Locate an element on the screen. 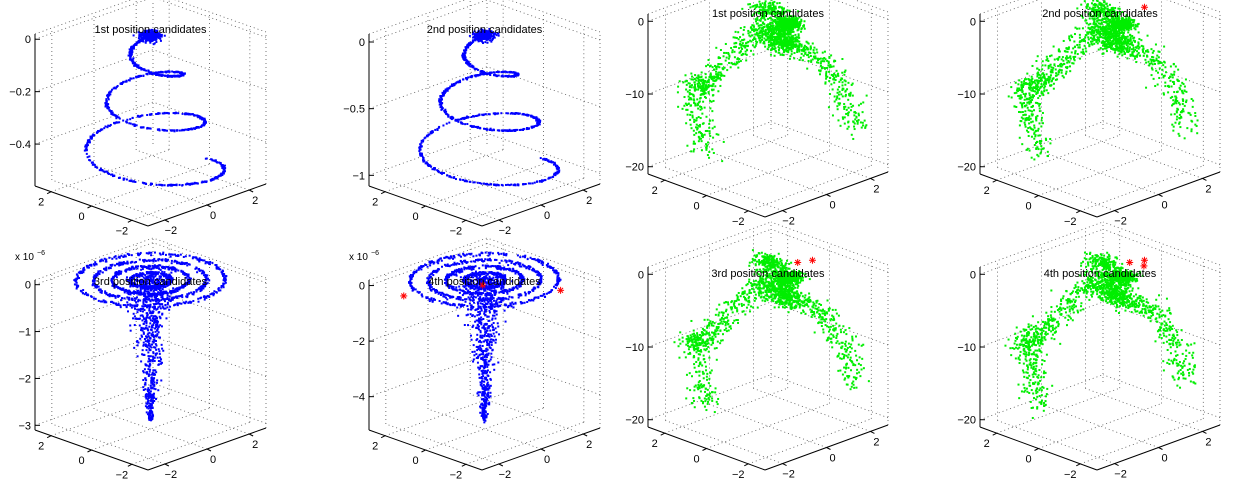 The image size is (1237, 488). y-tick is located at coordinates (662, 181).